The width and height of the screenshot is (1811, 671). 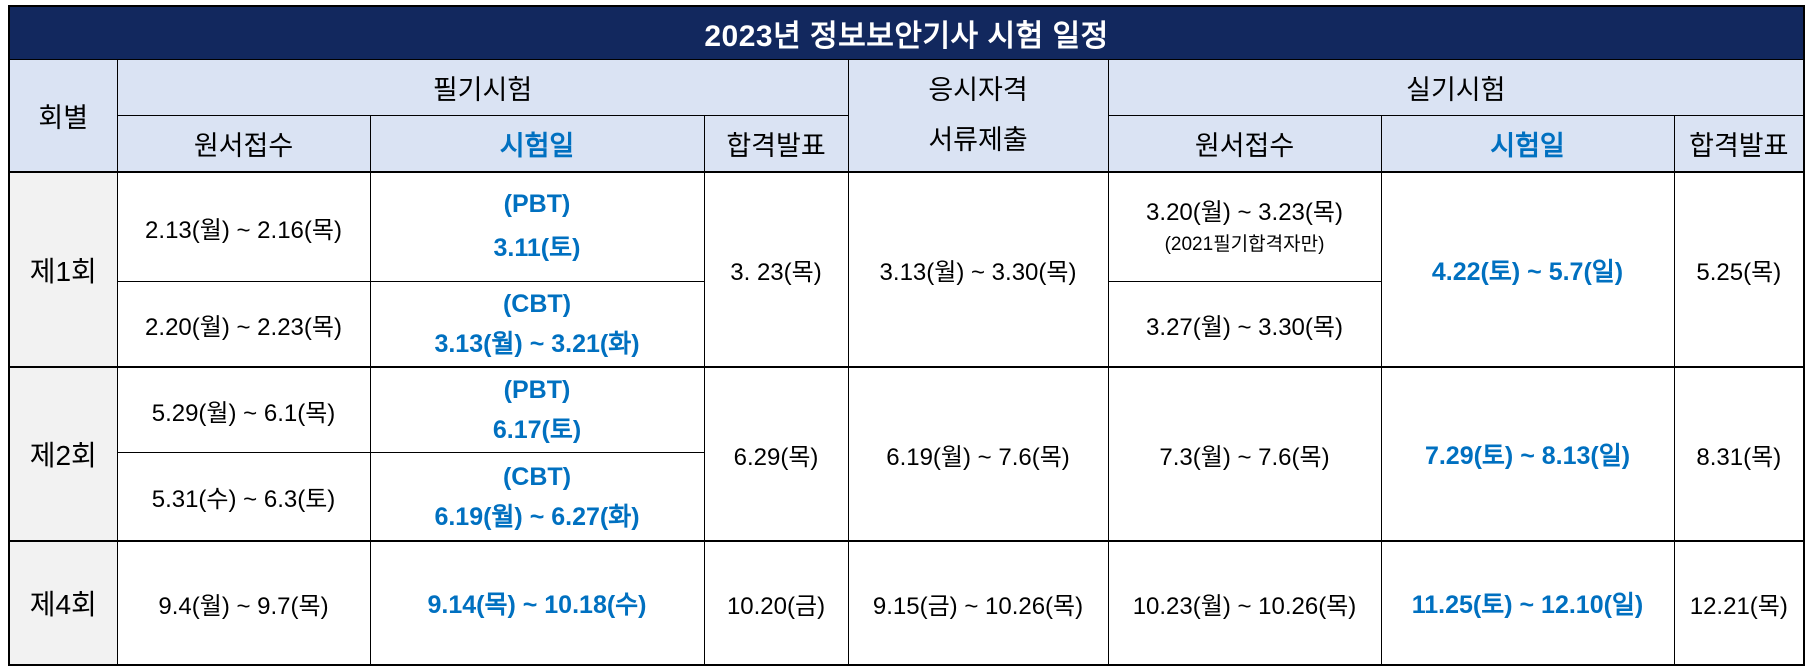 What do you see at coordinates (1244, 324) in the screenshot?
I see `round1-practical-apply-2: 3.27(월) ~ 3.30(목)` at bounding box center [1244, 324].